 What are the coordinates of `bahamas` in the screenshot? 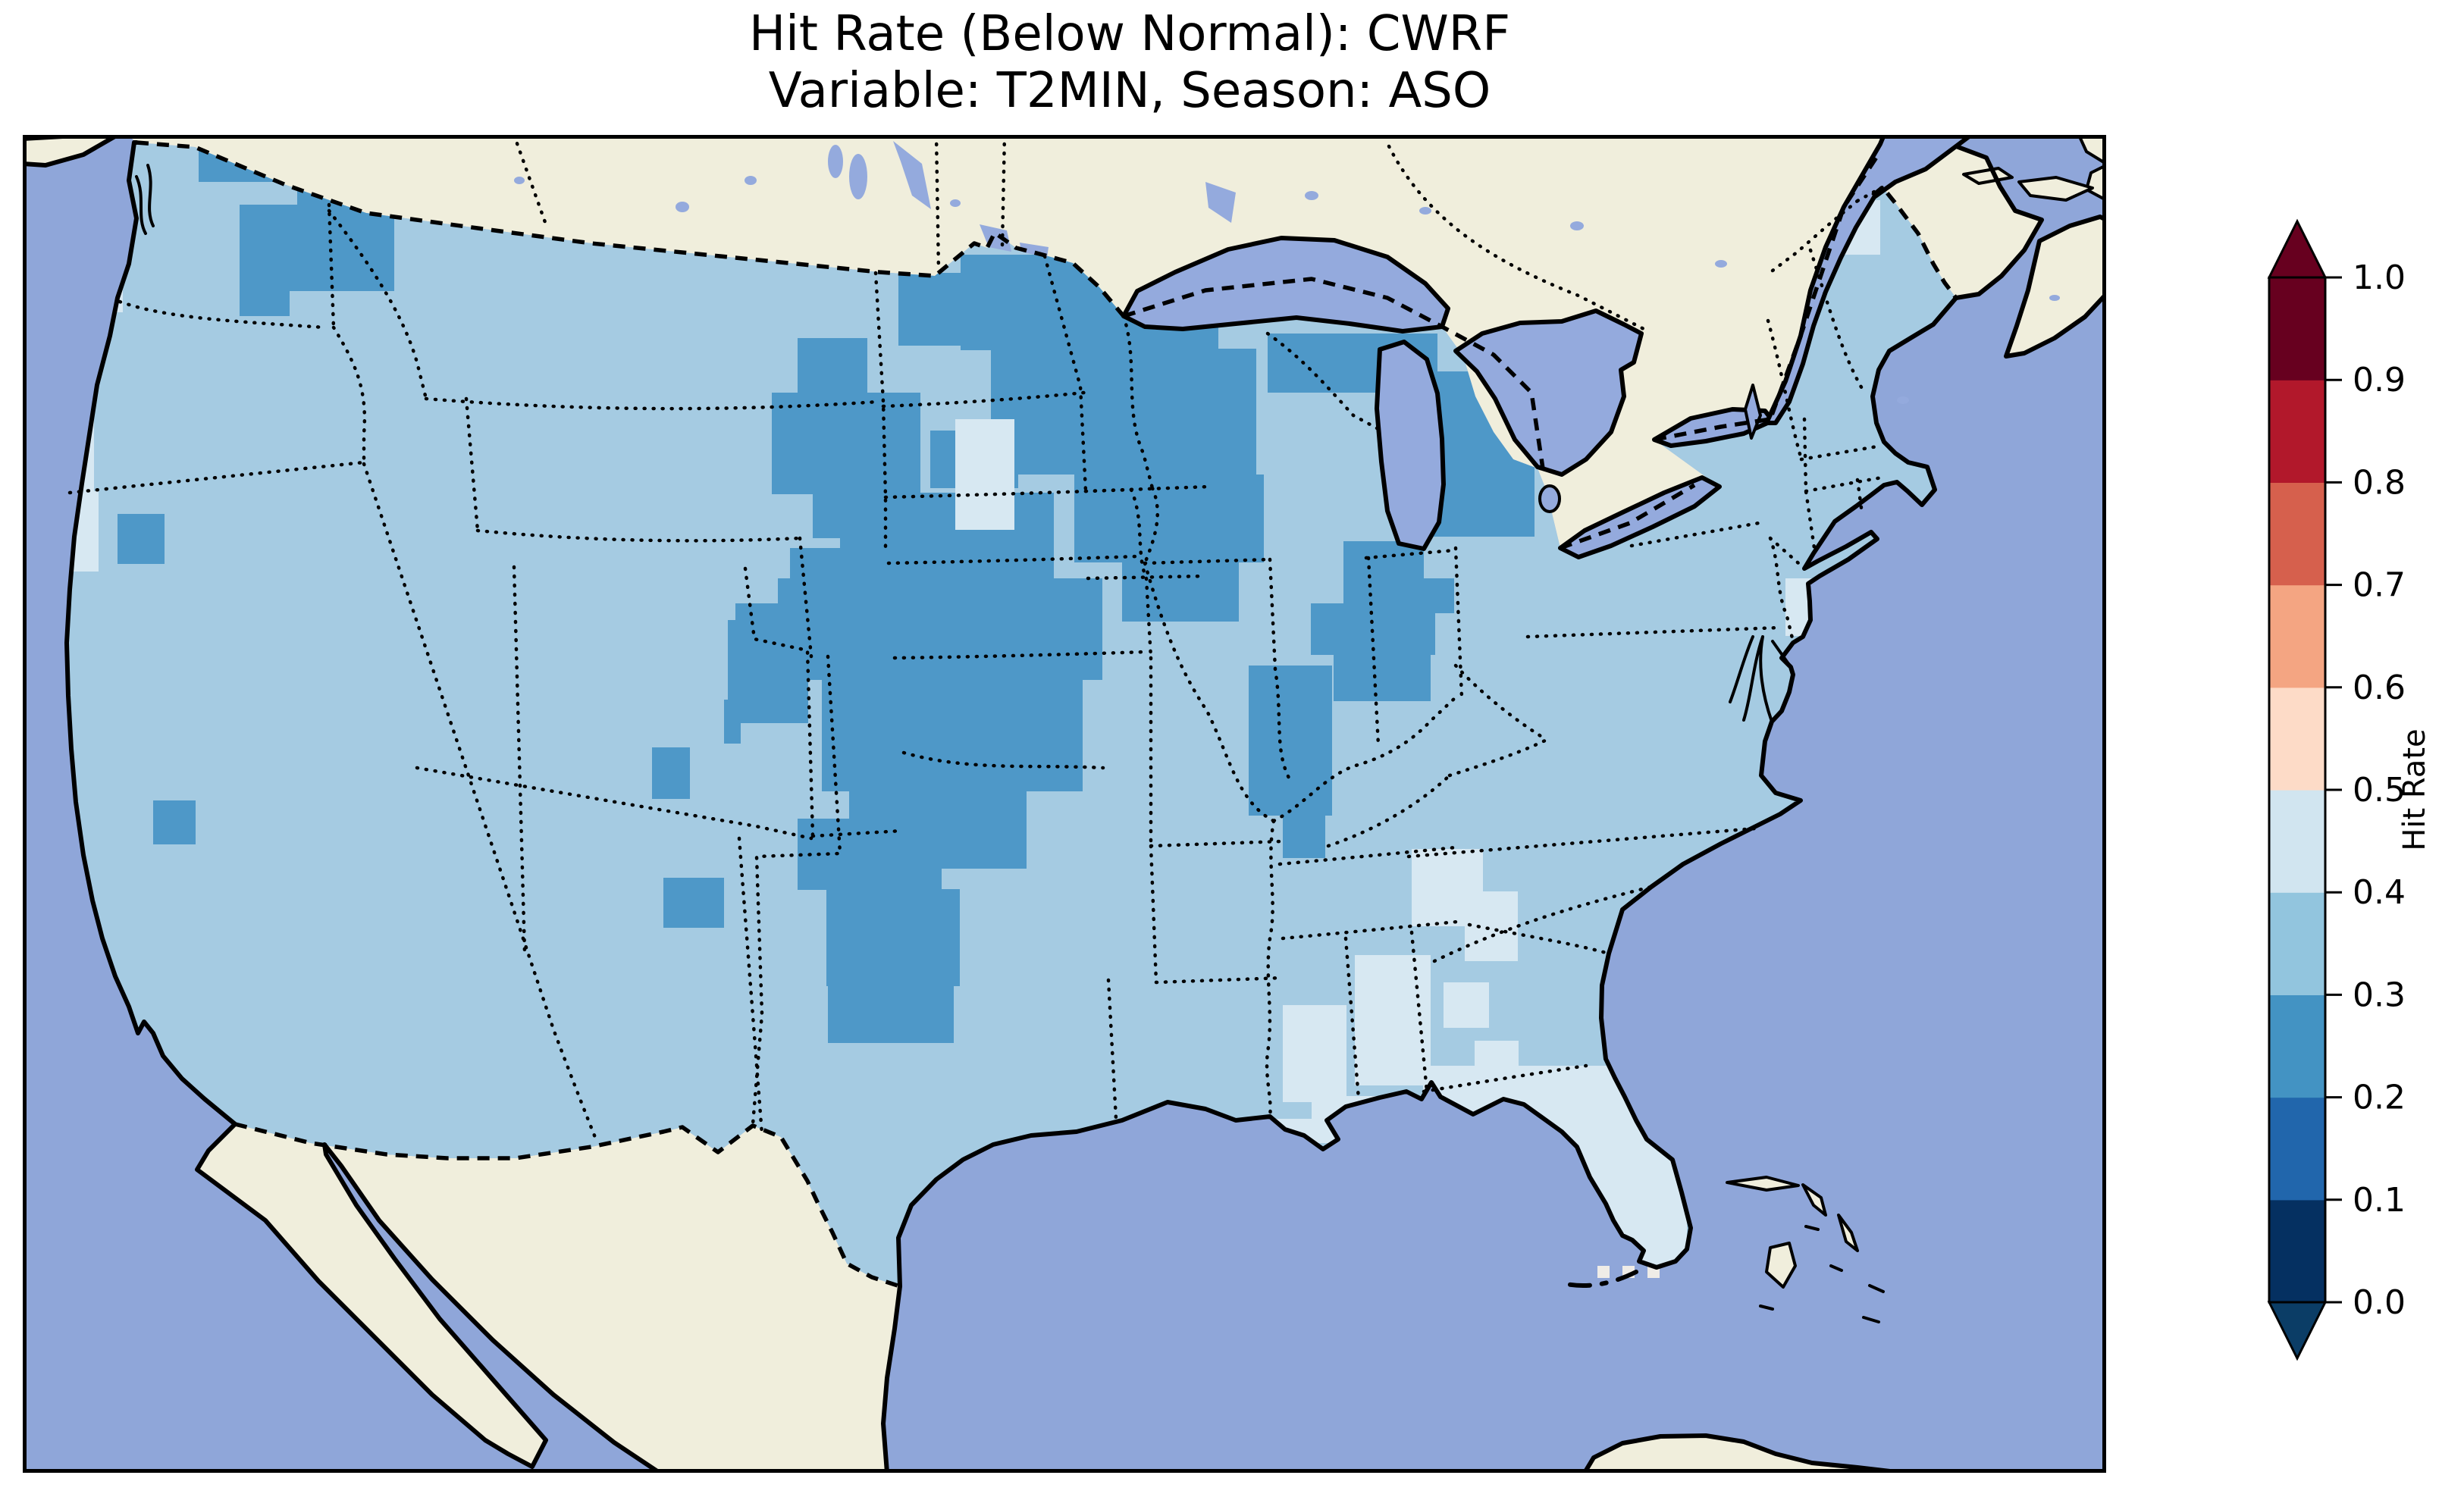 It's located at (1806, 1249).